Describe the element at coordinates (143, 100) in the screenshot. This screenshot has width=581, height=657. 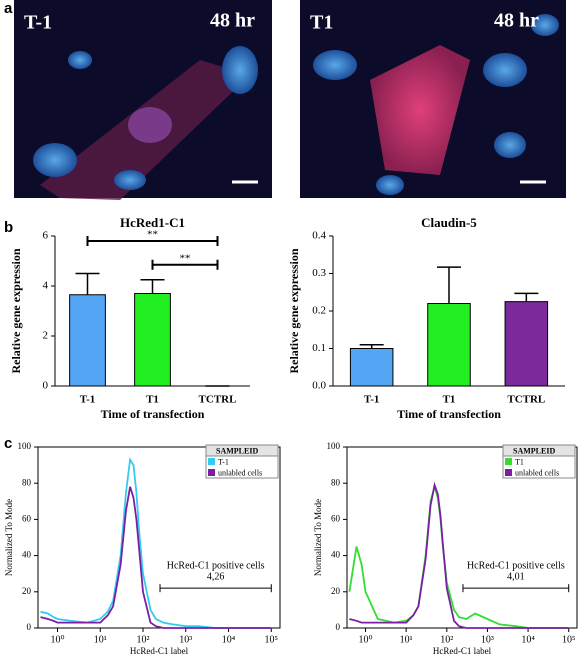
I see `micrograph: T-1 48 hr` at that location.